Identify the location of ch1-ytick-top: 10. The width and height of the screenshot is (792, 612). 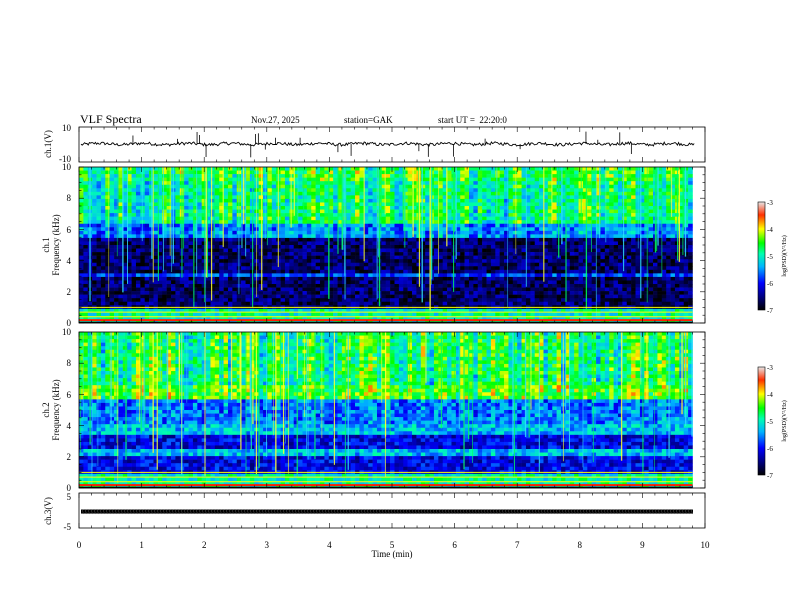
(67, 128).